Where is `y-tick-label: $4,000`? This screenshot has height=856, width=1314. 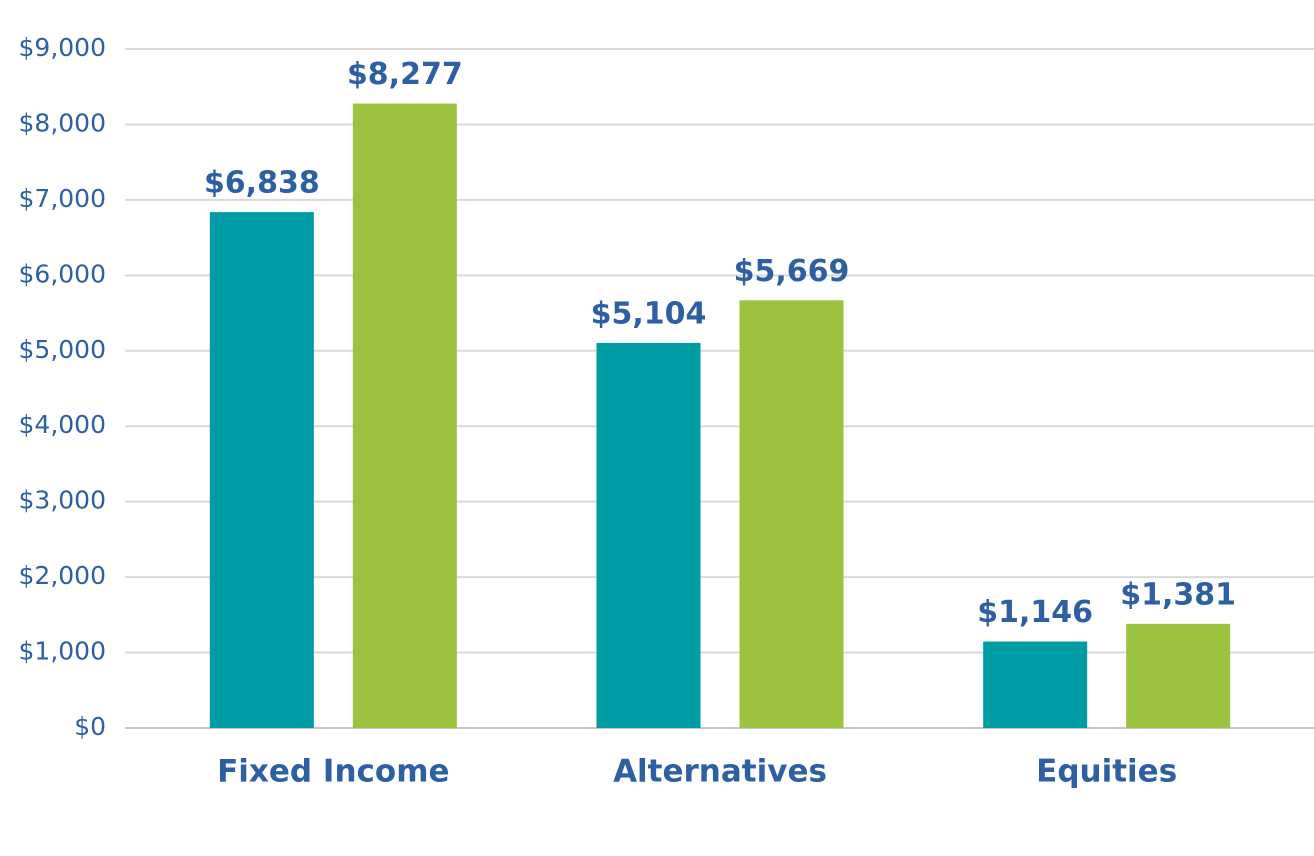 y-tick-label: $4,000 is located at coordinates (62, 424).